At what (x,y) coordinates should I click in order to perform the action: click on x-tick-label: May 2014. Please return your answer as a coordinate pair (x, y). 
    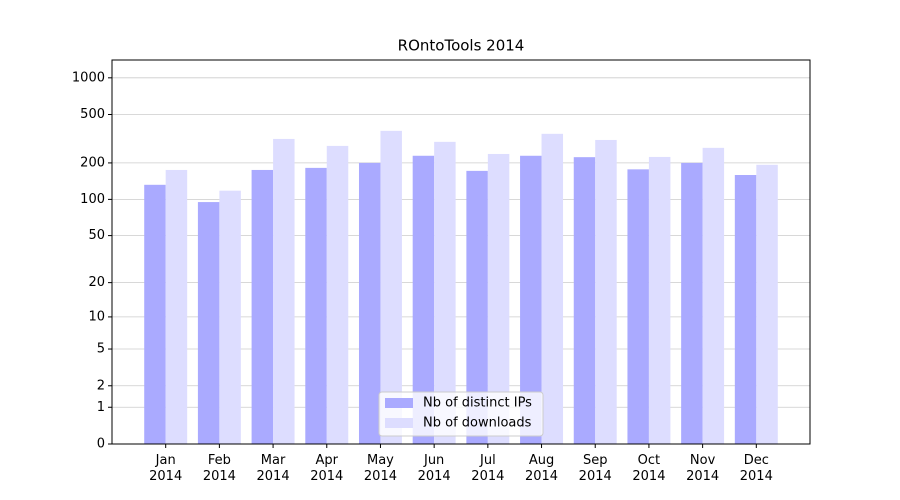
    Looking at the image, I should click on (380, 468).